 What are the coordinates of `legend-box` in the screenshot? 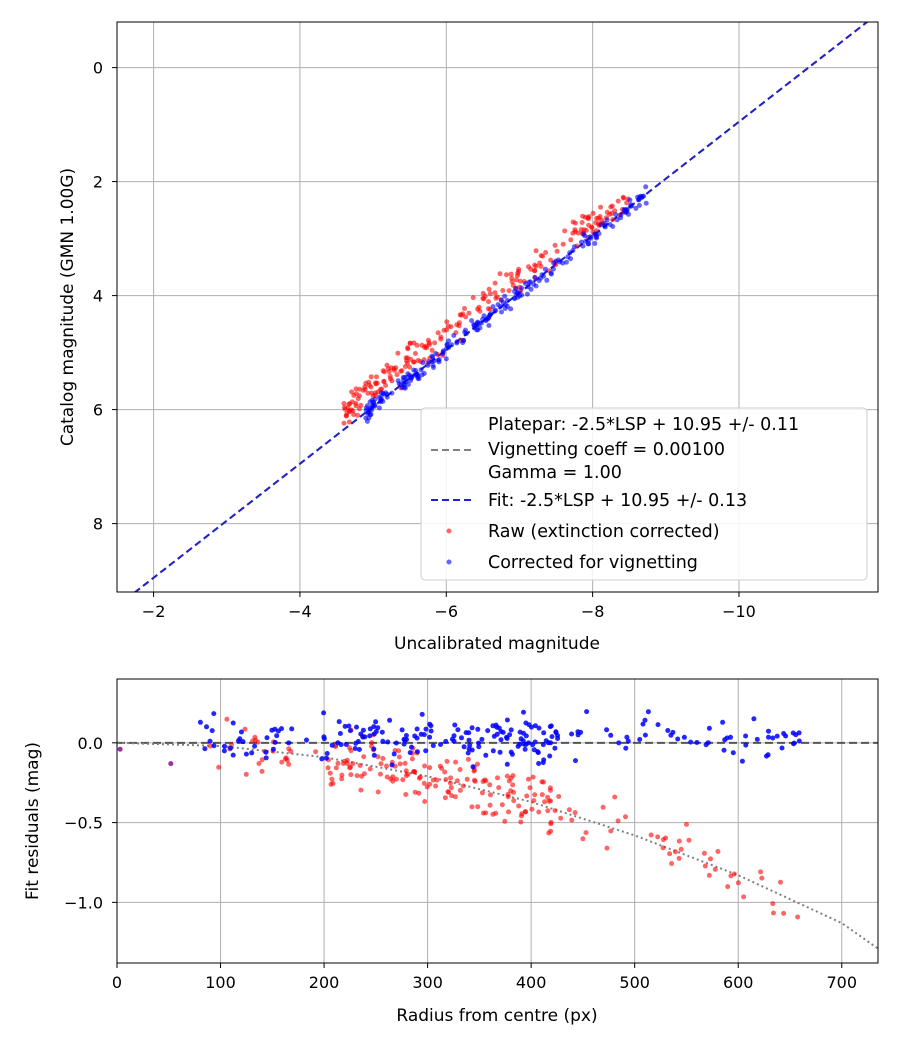 It's located at (644, 494).